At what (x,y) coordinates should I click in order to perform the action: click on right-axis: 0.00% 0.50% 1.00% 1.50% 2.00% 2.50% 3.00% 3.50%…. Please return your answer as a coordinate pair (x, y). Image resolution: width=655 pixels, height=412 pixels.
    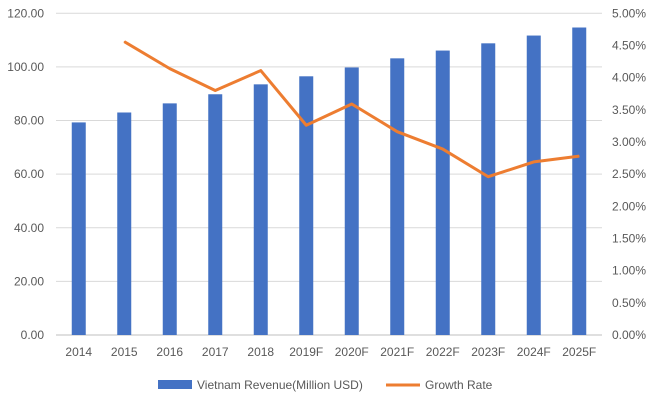
    Looking at the image, I should click on (629, 174).